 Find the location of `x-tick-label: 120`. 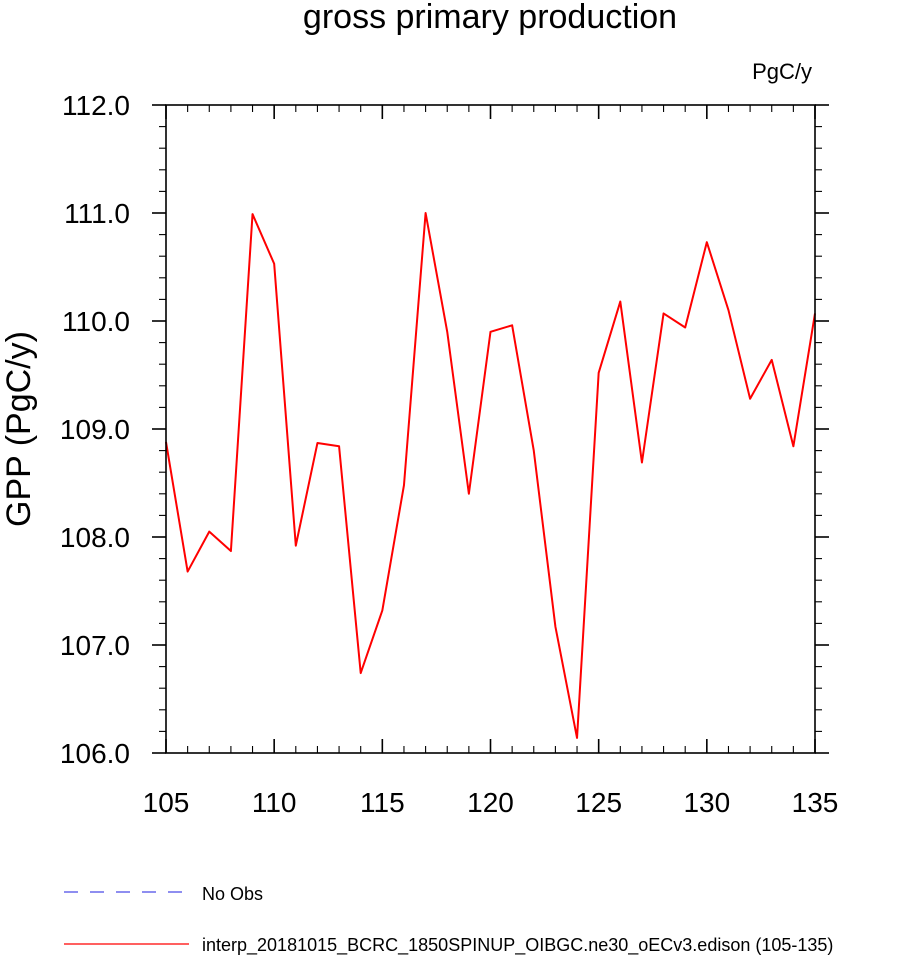

x-tick-label: 120 is located at coordinates (490, 802).